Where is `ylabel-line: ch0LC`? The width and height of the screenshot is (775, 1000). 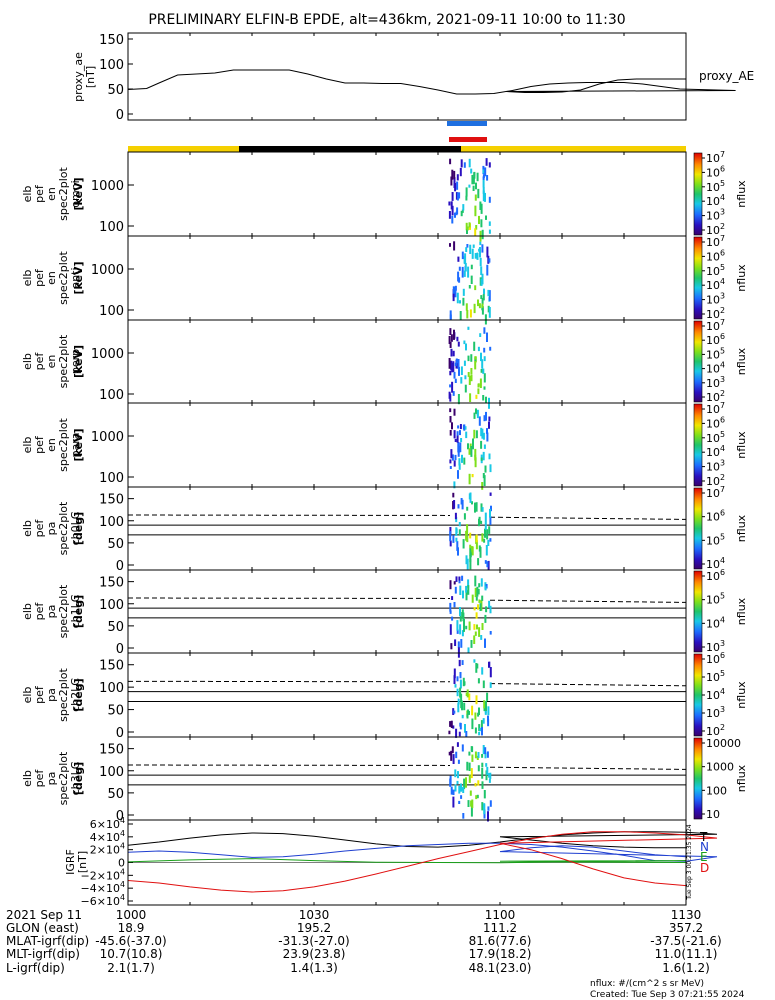
ylabel-line: ch0LC is located at coordinates (75, 528).